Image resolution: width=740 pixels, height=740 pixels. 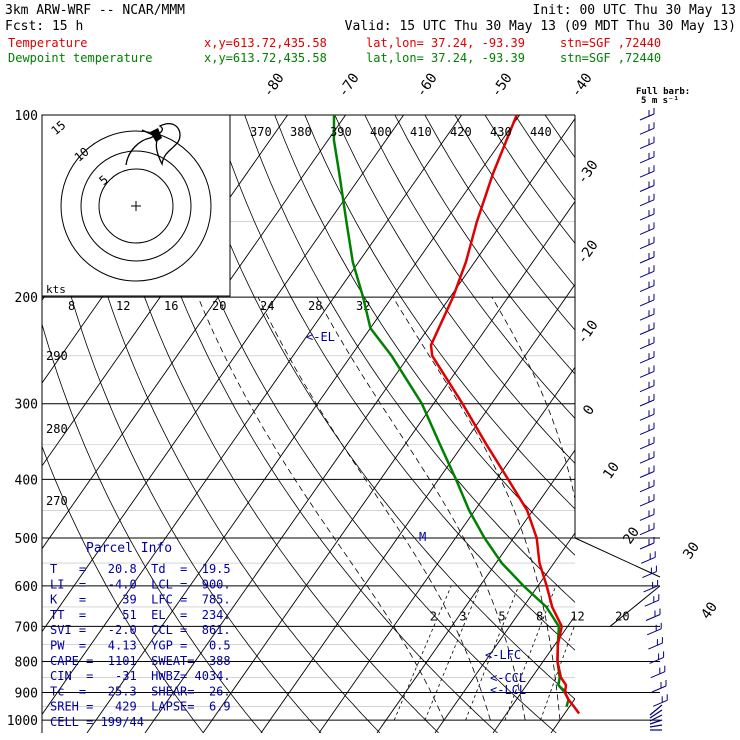 What do you see at coordinates (140, 630) in the screenshot?
I see `parcel-info-row: SVI = -2.0 CCL = 861.` at bounding box center [140, 630].